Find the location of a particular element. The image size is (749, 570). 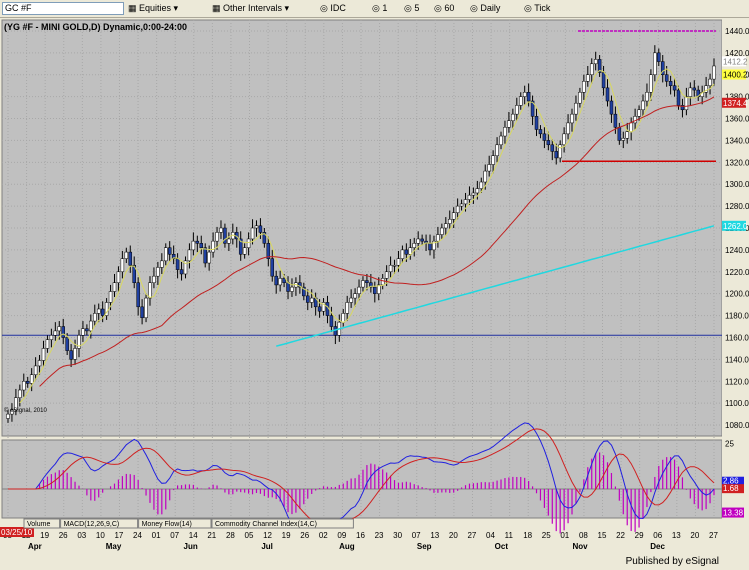

equities-button: ▦ Equities ▾ is located at coordinates (153, 8).